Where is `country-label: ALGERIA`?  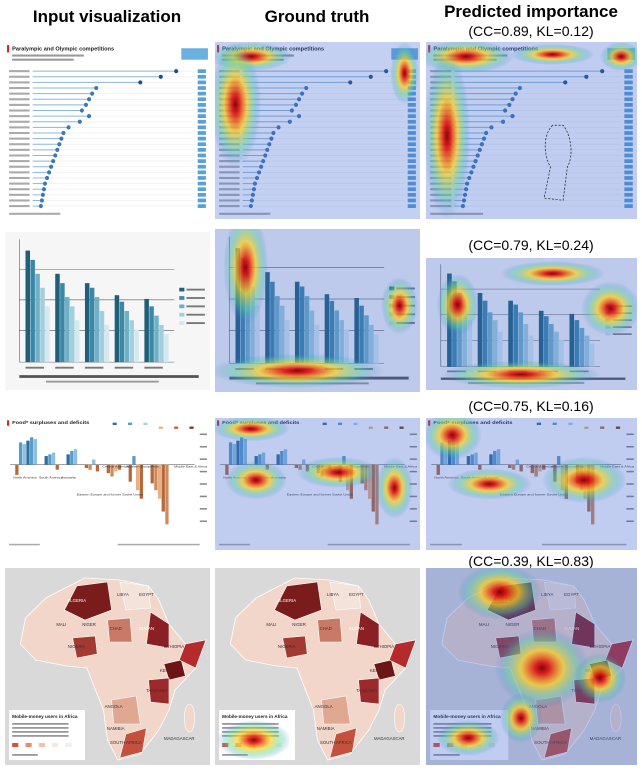
country-label: ALGERIA is located at coordinates (76, 600).